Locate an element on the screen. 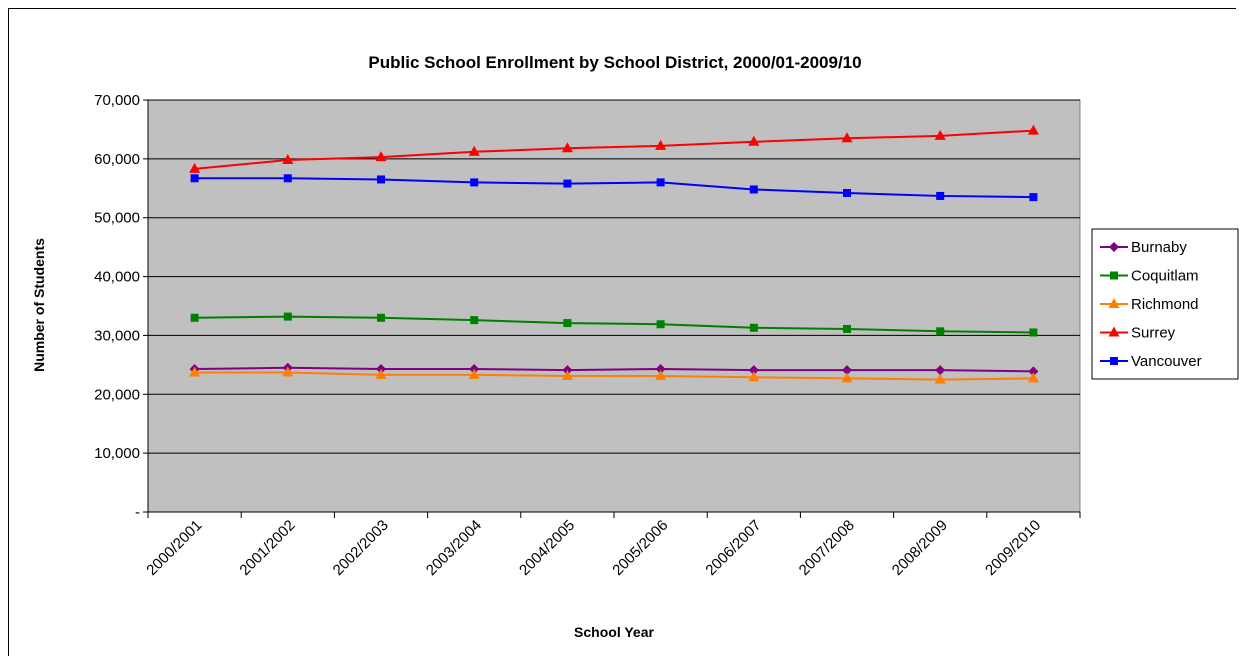 The height and width of the screenshot is (658, 1239). x-tick-label: 2002/2003 is located at coordinates (361, 548).